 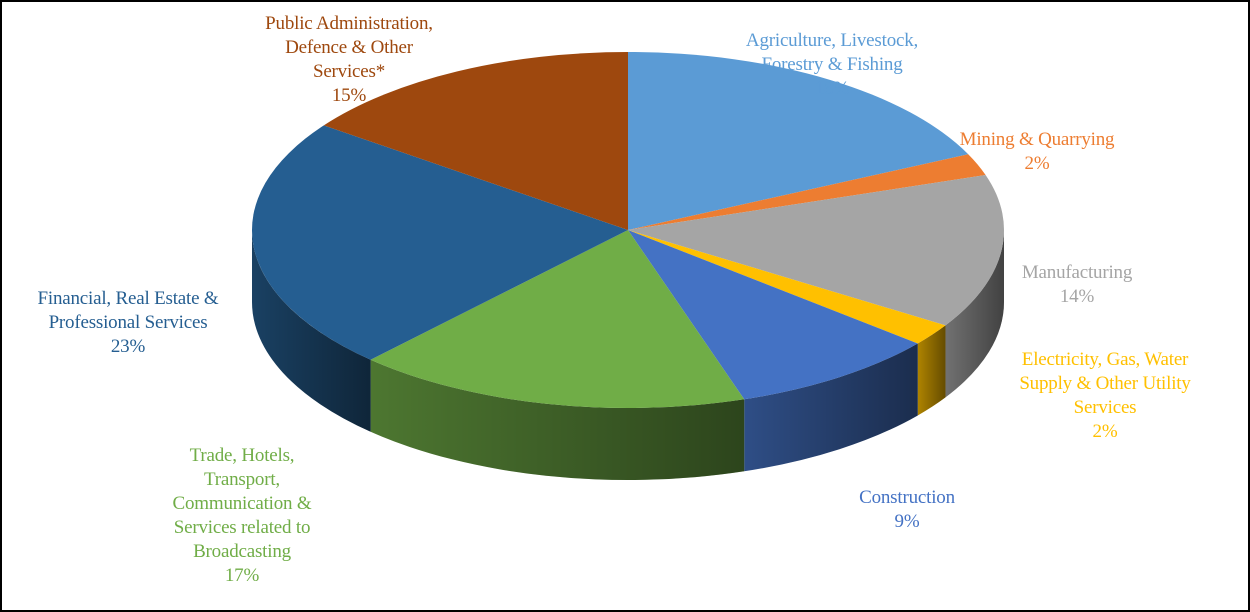 What do you see at coordinates (557, 319) in the screenshot?
I see `slice-trade` at bounding box center [557, 319].